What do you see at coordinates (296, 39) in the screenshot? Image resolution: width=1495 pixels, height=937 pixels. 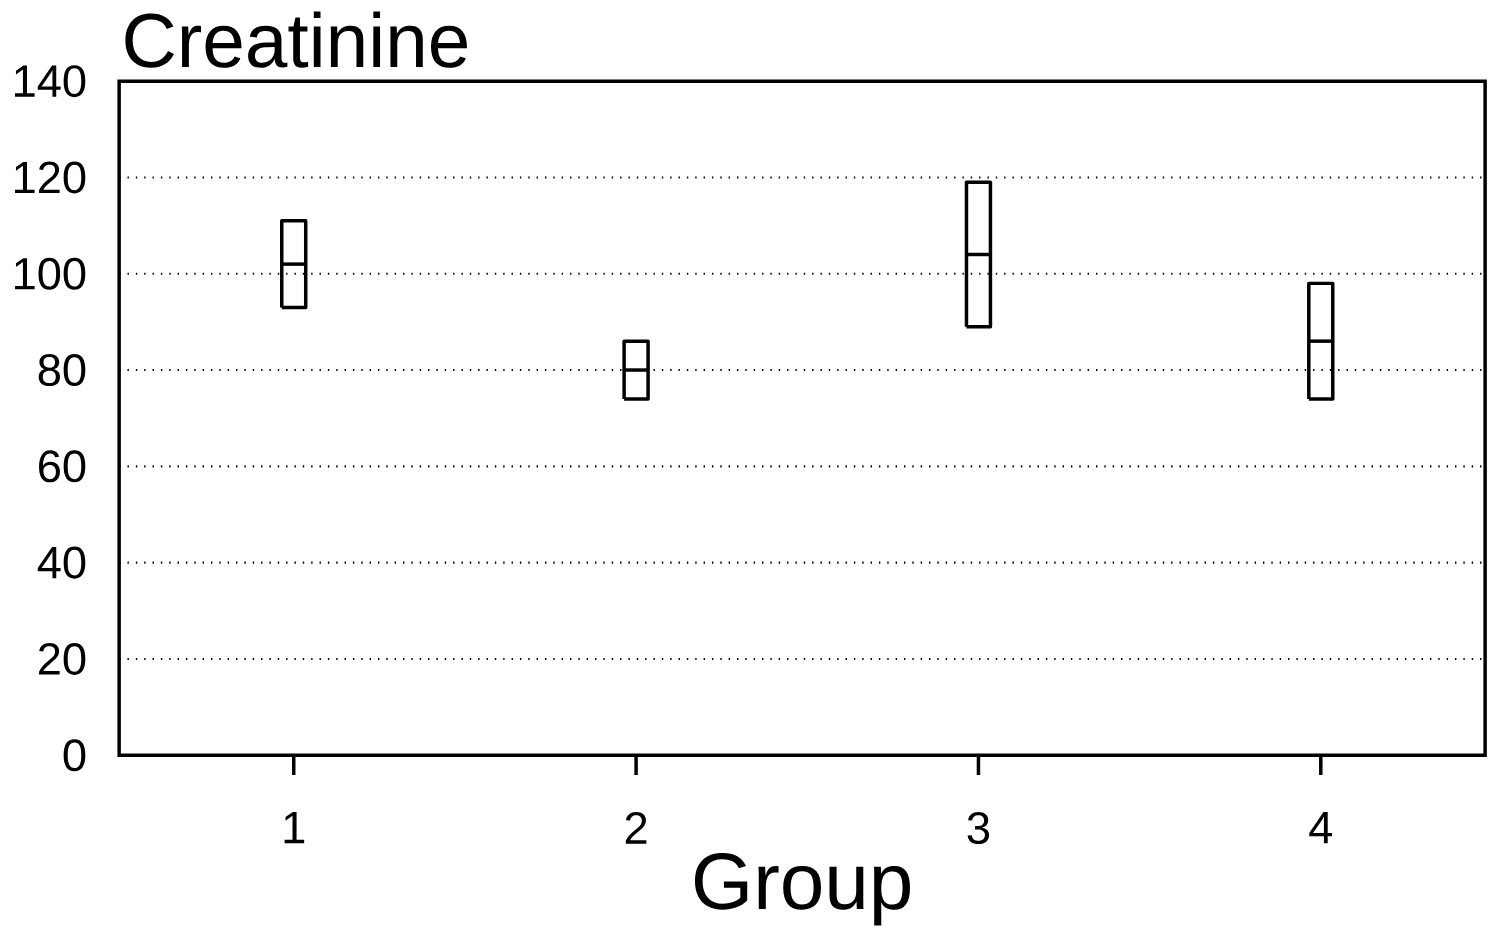 I see `chart-title: Creatinine` at bounding box center [296, 39].